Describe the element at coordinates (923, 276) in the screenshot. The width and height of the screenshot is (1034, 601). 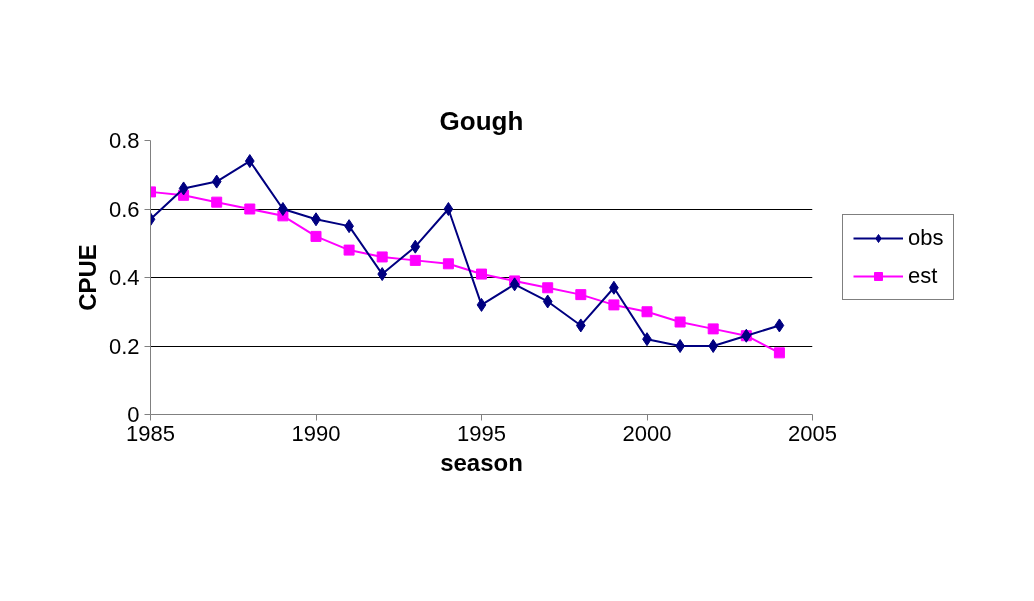
I see `legend-label: est` at that location.